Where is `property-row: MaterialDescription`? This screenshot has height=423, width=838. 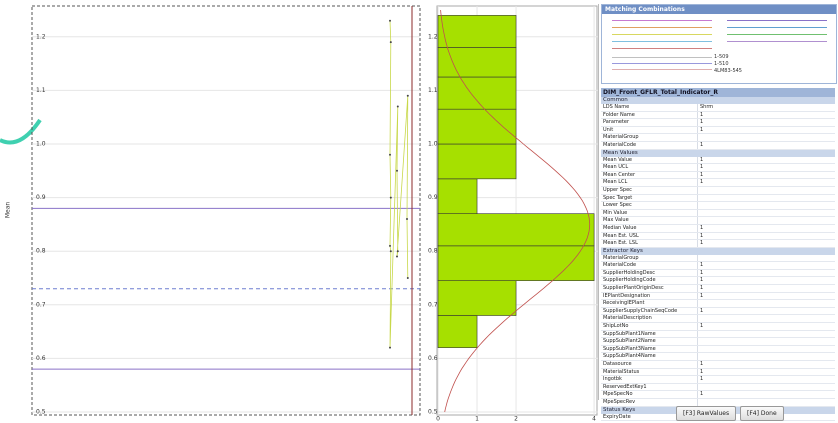 property-row: MaterialDescription is located at coordinates (718, 319).